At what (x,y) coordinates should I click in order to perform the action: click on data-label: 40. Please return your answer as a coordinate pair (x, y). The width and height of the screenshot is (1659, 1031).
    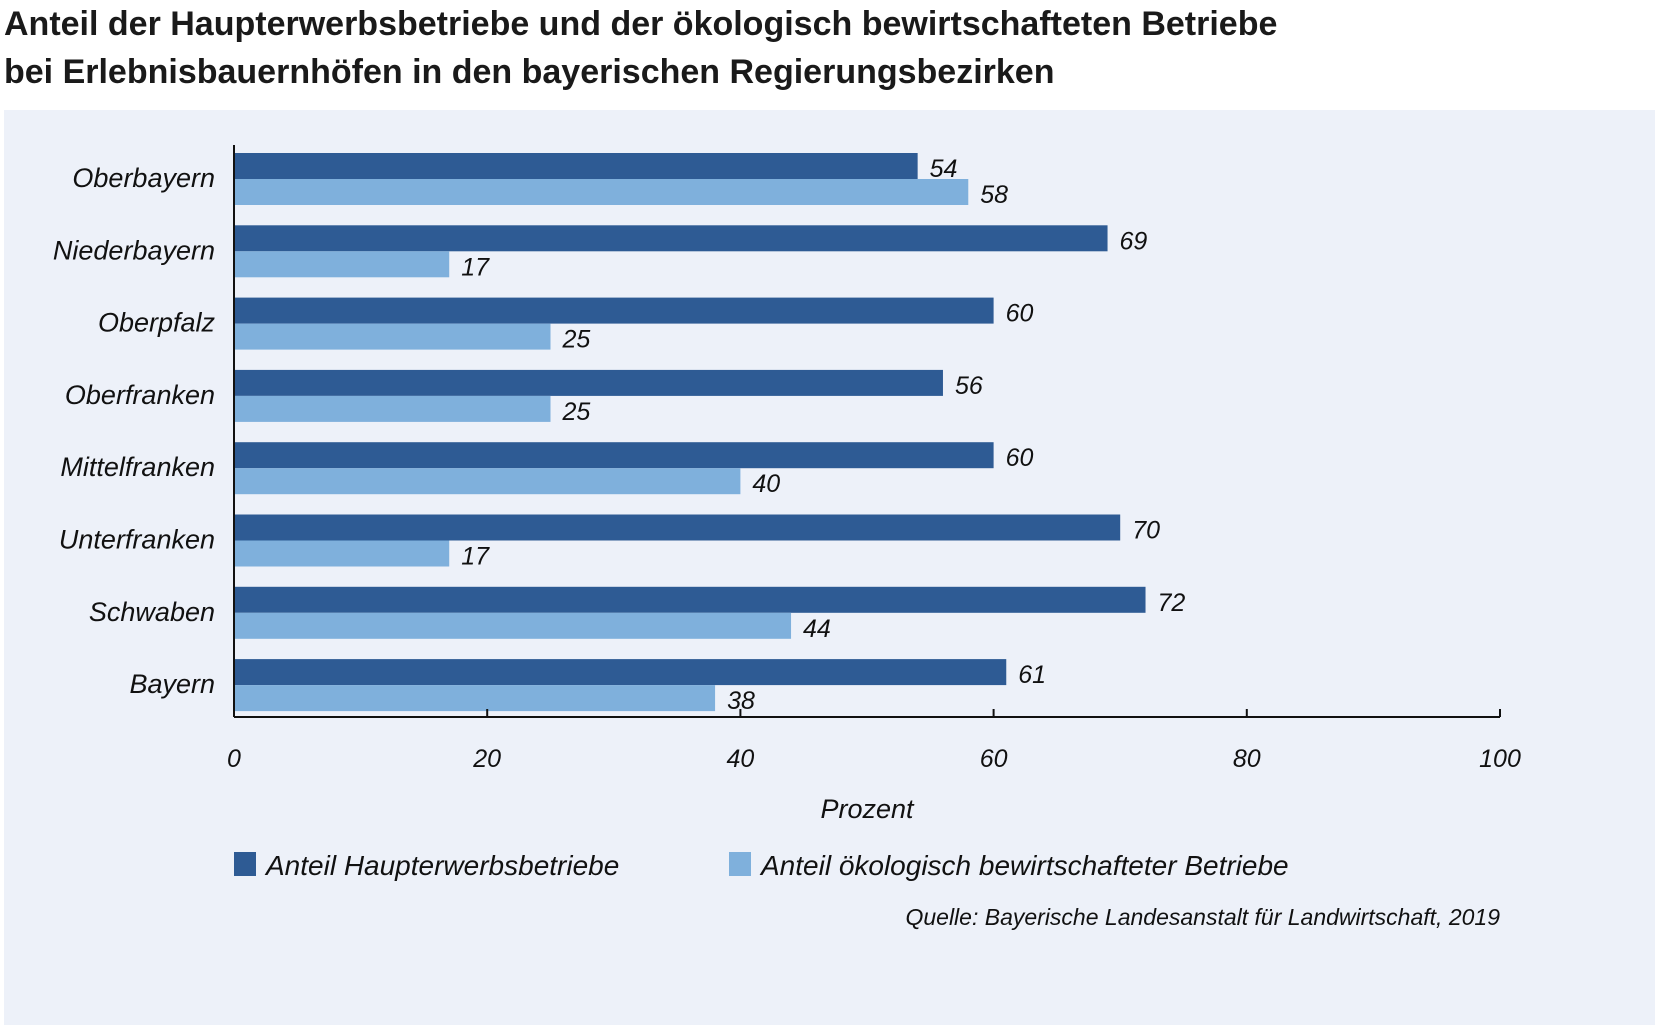
    Looking at the image, I should click on (766, 484).